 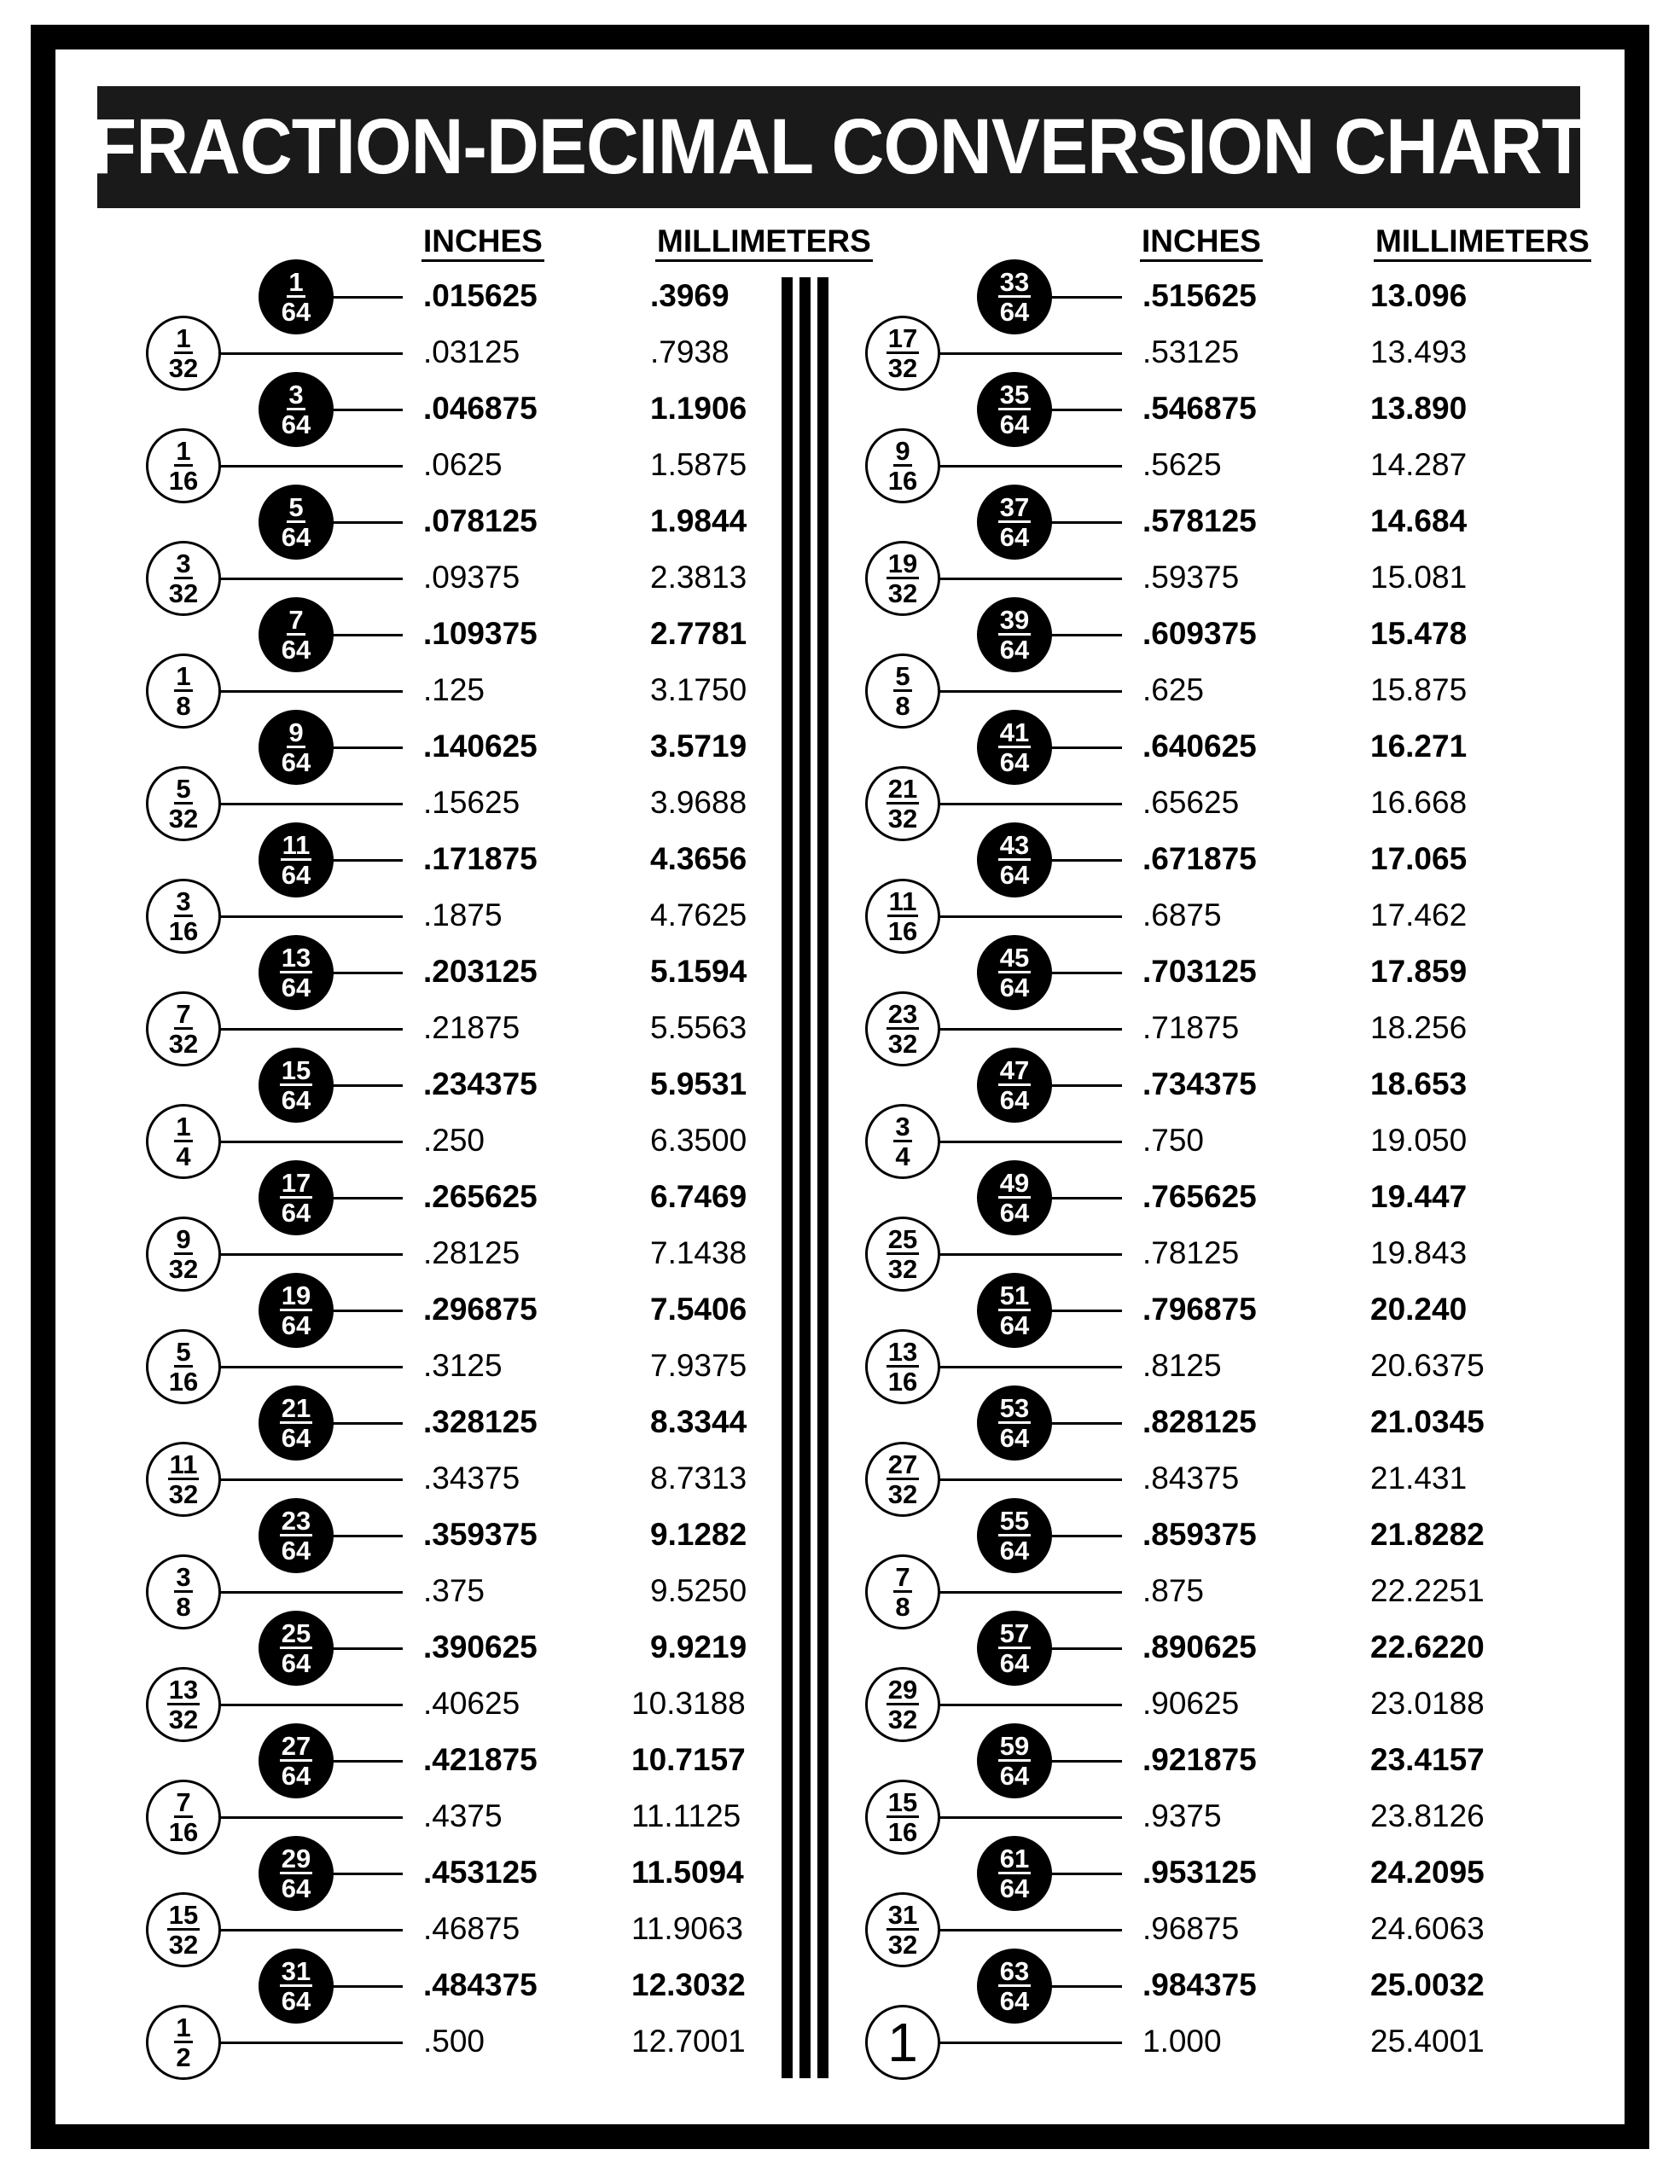 I want to click on millimeters-value: 5.9531, so click(x=699, y=1084).